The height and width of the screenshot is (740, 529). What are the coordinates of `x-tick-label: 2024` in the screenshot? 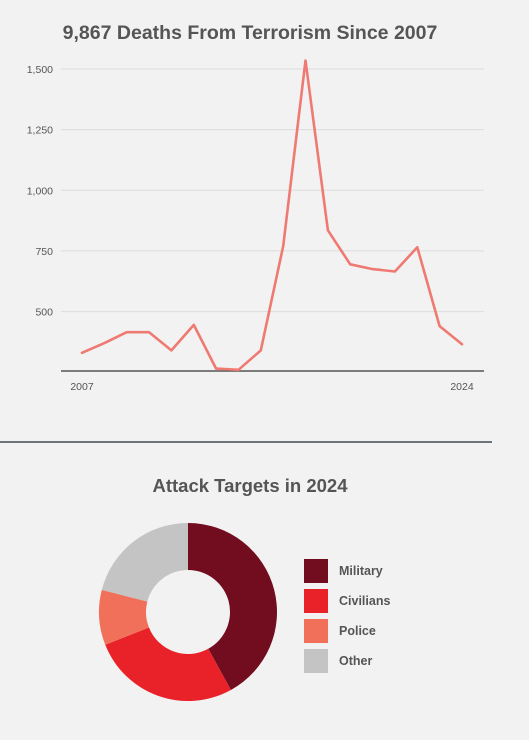 It's located at (462, 387).